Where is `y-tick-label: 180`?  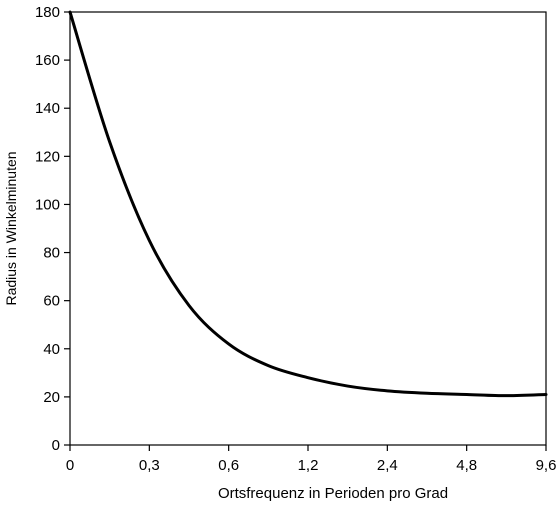
y-tick-label: 180 is located at coordinates (47, 12).